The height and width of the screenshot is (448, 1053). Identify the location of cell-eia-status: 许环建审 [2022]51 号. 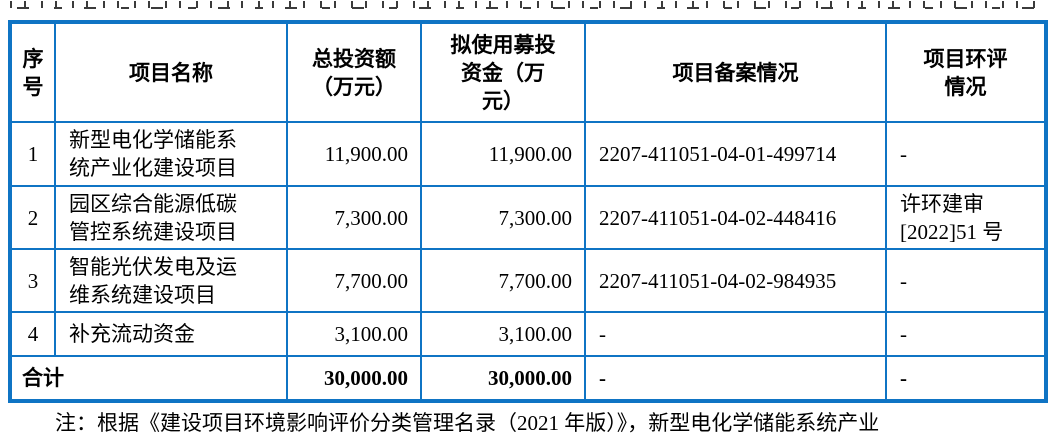
(966, 217).